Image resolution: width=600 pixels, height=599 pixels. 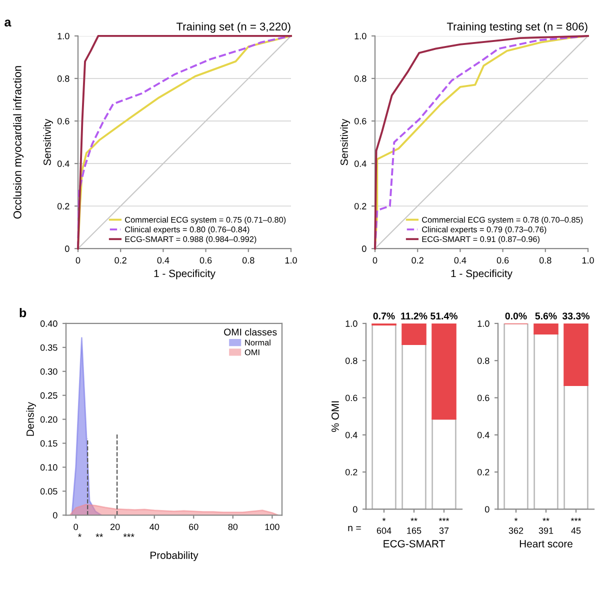 I want to click on legend-label: Commercial ECG system = 0.75 (0.71–0.80), so click(x=205, y=220).